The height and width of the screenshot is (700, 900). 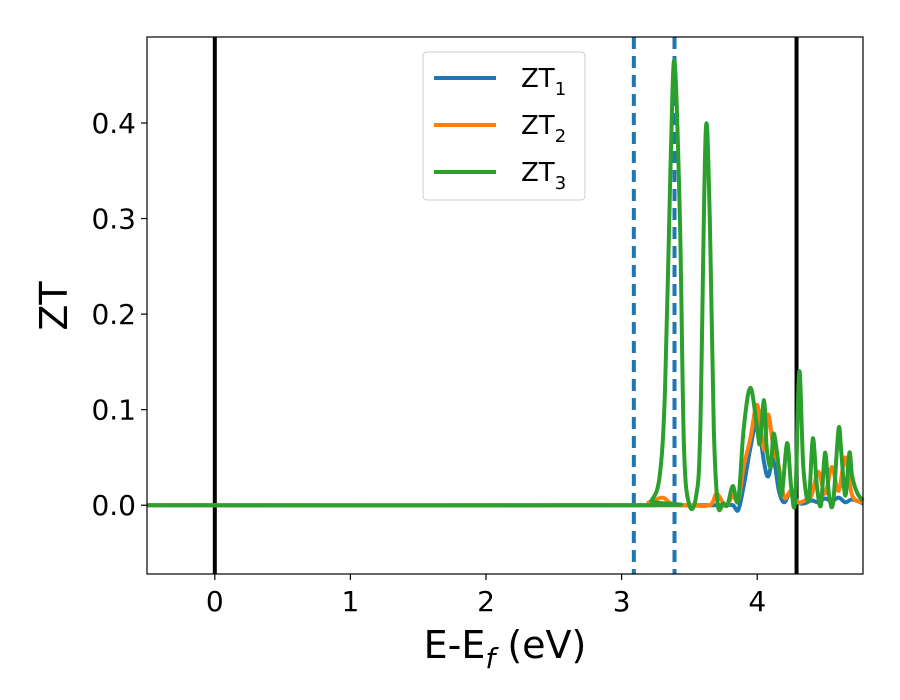 What do you see at coordinates (757, 601) in the screenshot?
I see `x-tick-label: 4` at bounding box center [757, 601].